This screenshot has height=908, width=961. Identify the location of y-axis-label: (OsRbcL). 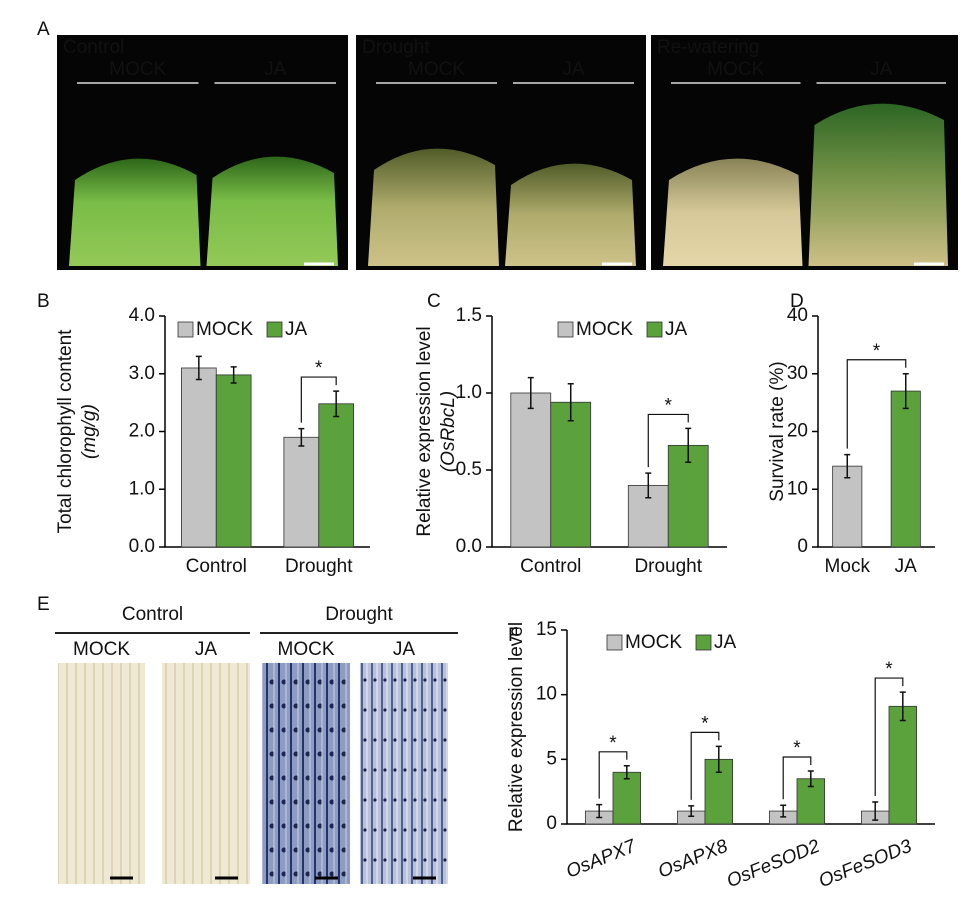
(448, 431).